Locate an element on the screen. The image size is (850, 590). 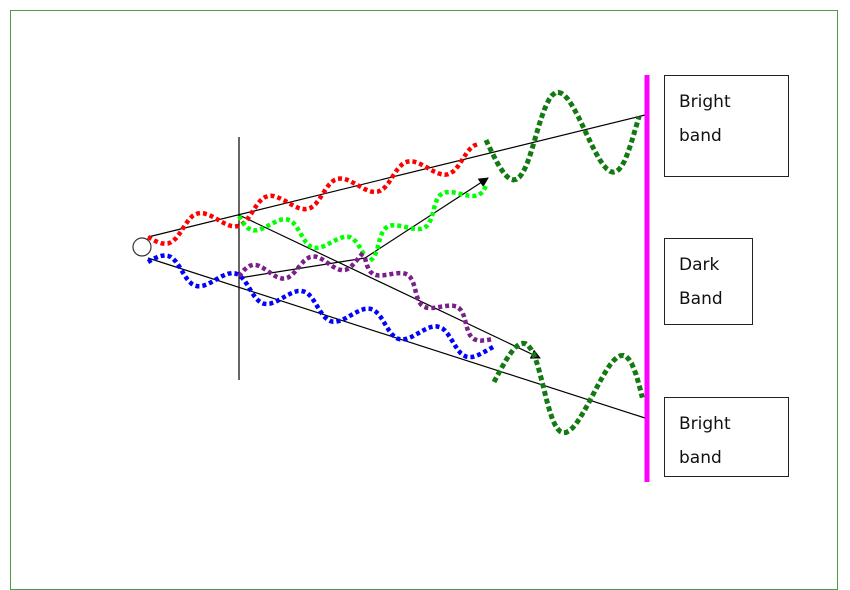
blue-wave is located at coordinates (320, 306).